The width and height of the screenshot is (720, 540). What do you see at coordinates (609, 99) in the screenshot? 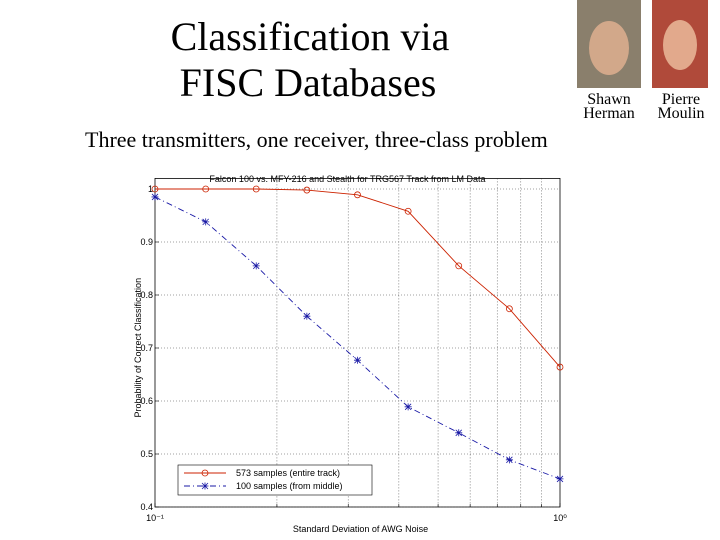
I see `person-first-name: Shawn` at bounding box center [609, 99].